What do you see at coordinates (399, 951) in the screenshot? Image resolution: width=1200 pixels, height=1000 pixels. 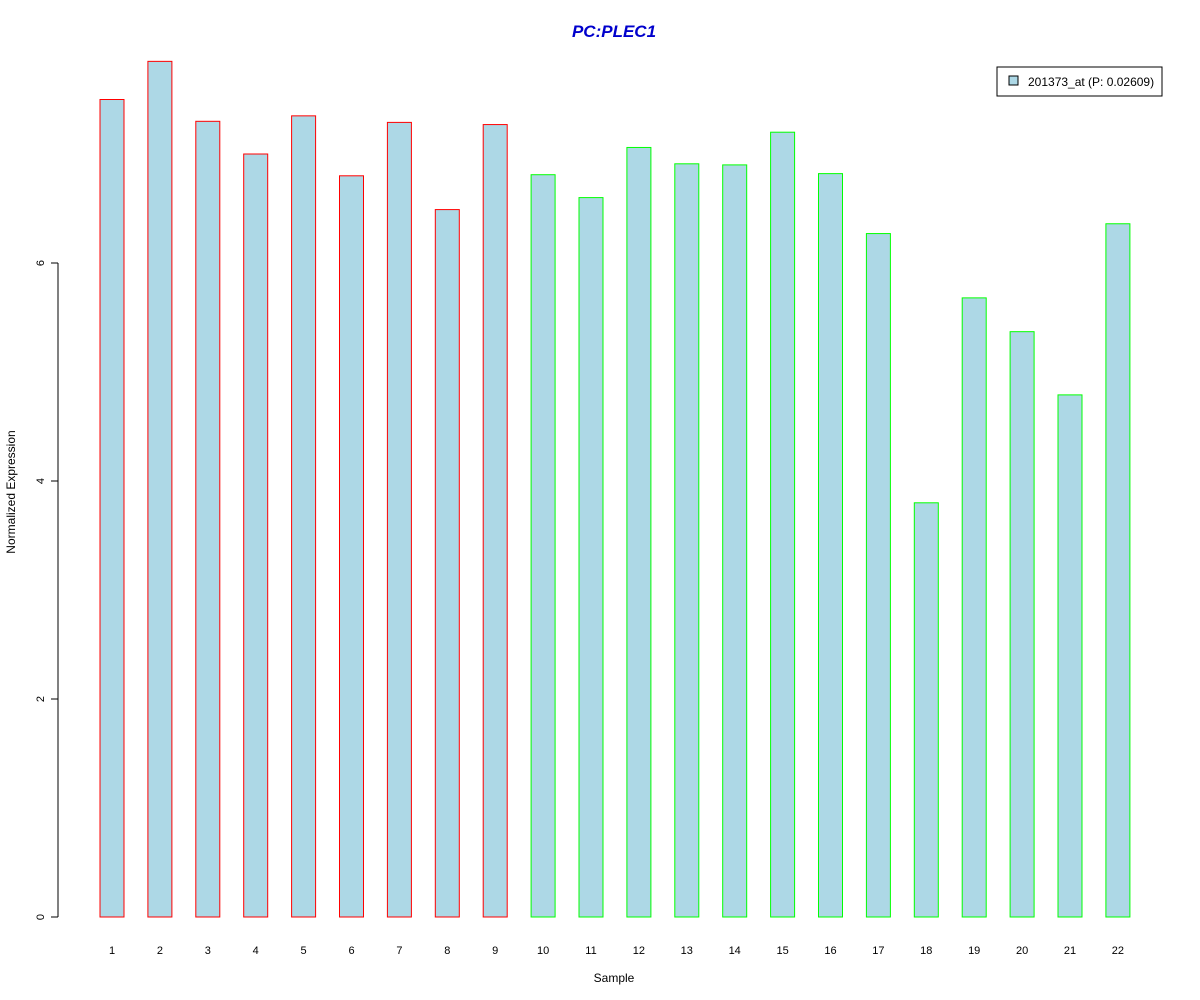 I see `x-tick-label: 7` at bounding box center [399, 951].